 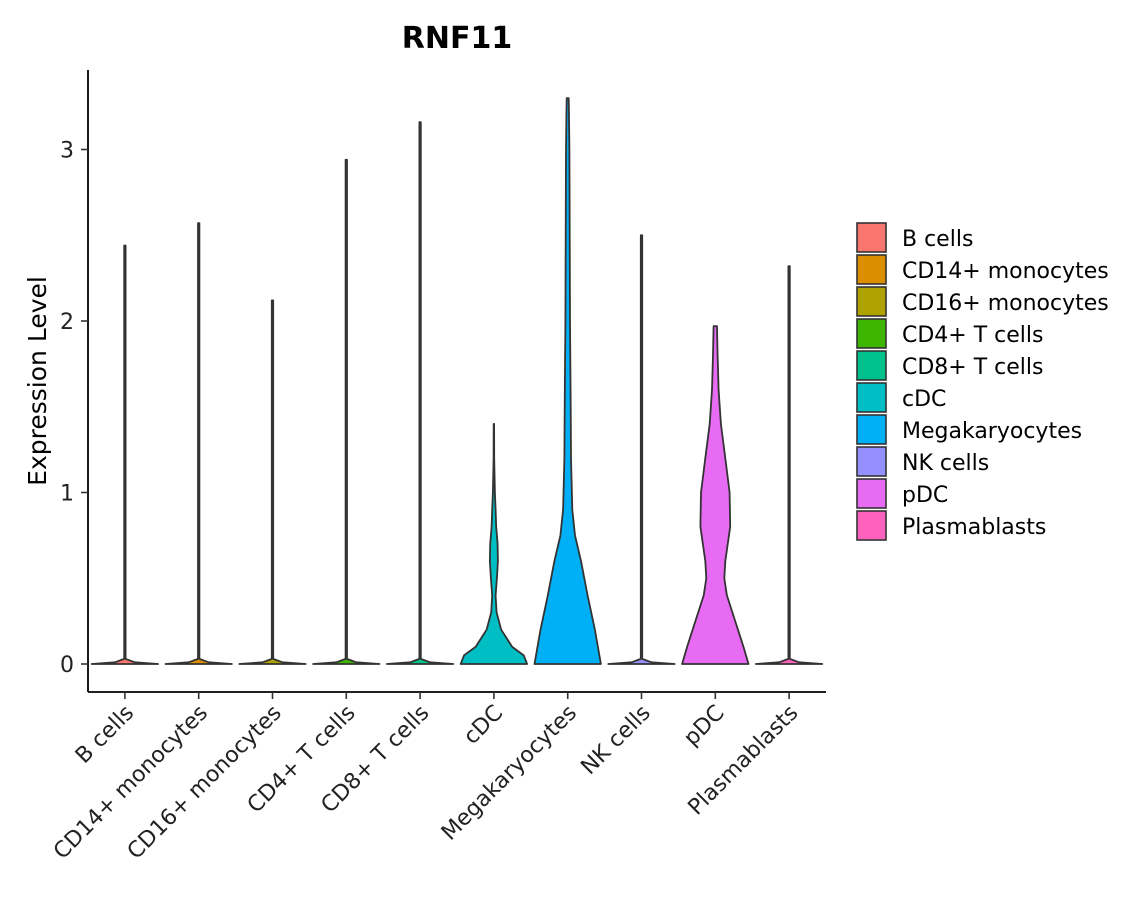 I want to click on violin-plasmablasts, so click(x=789, y=465).